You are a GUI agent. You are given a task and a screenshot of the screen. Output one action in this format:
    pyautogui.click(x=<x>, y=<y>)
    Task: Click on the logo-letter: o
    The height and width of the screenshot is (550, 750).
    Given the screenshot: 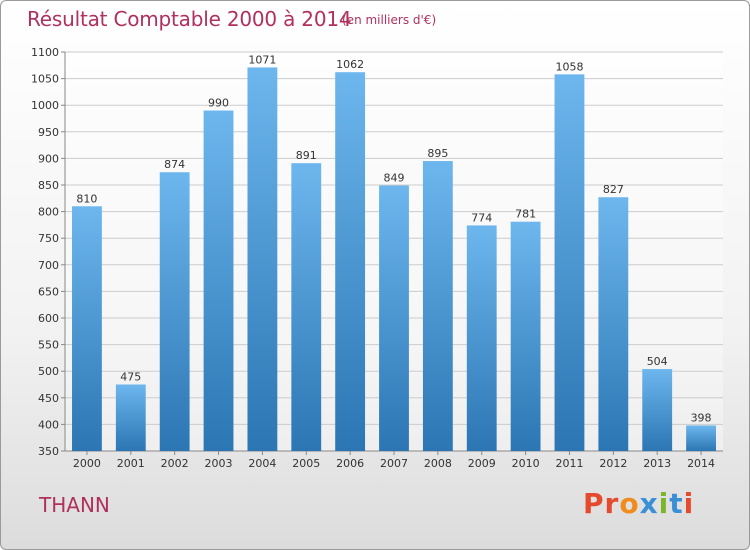 What is the action you would take?
    pyautogui.click(x=629, y=503)
    